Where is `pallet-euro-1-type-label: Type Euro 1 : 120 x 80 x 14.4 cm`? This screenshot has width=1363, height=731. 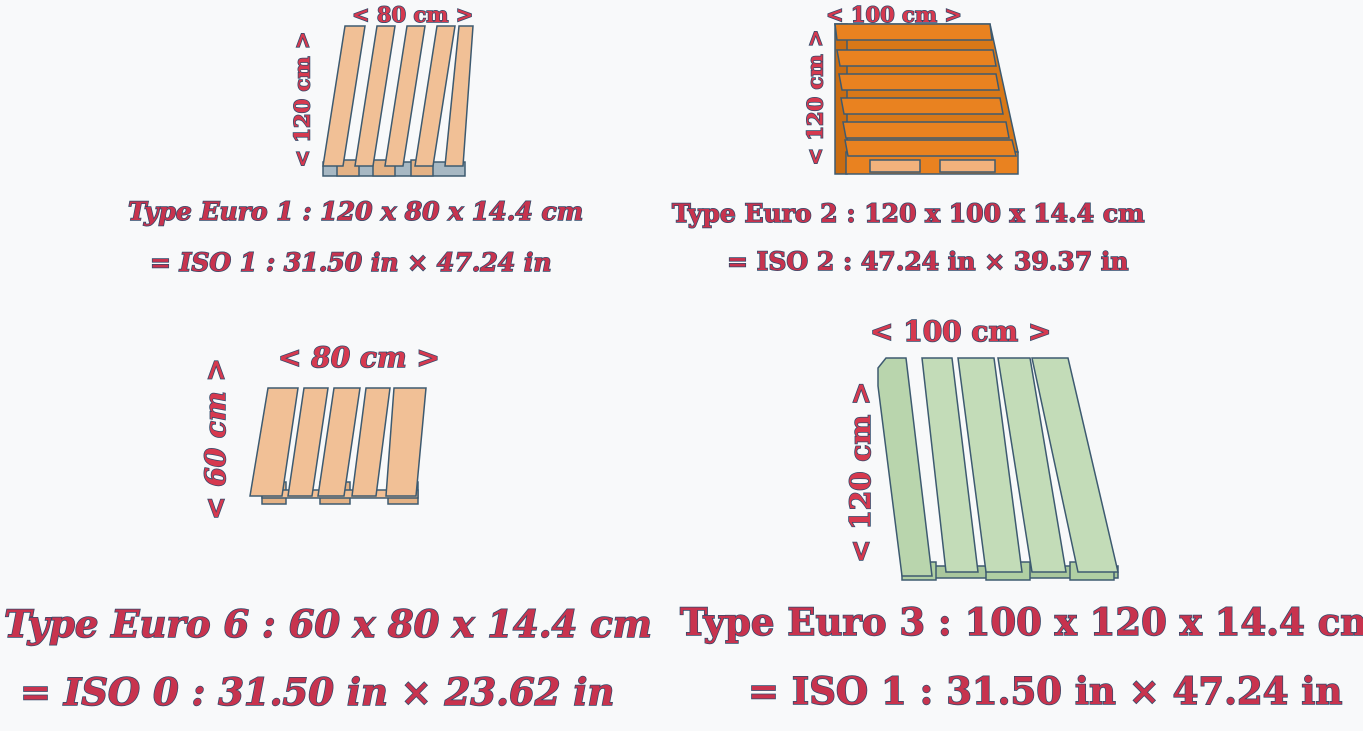
pallet-euro-1-type-label: Type Euro 1 : 120 x 80 x 14.4 cm is located at coordinates (355, 211).